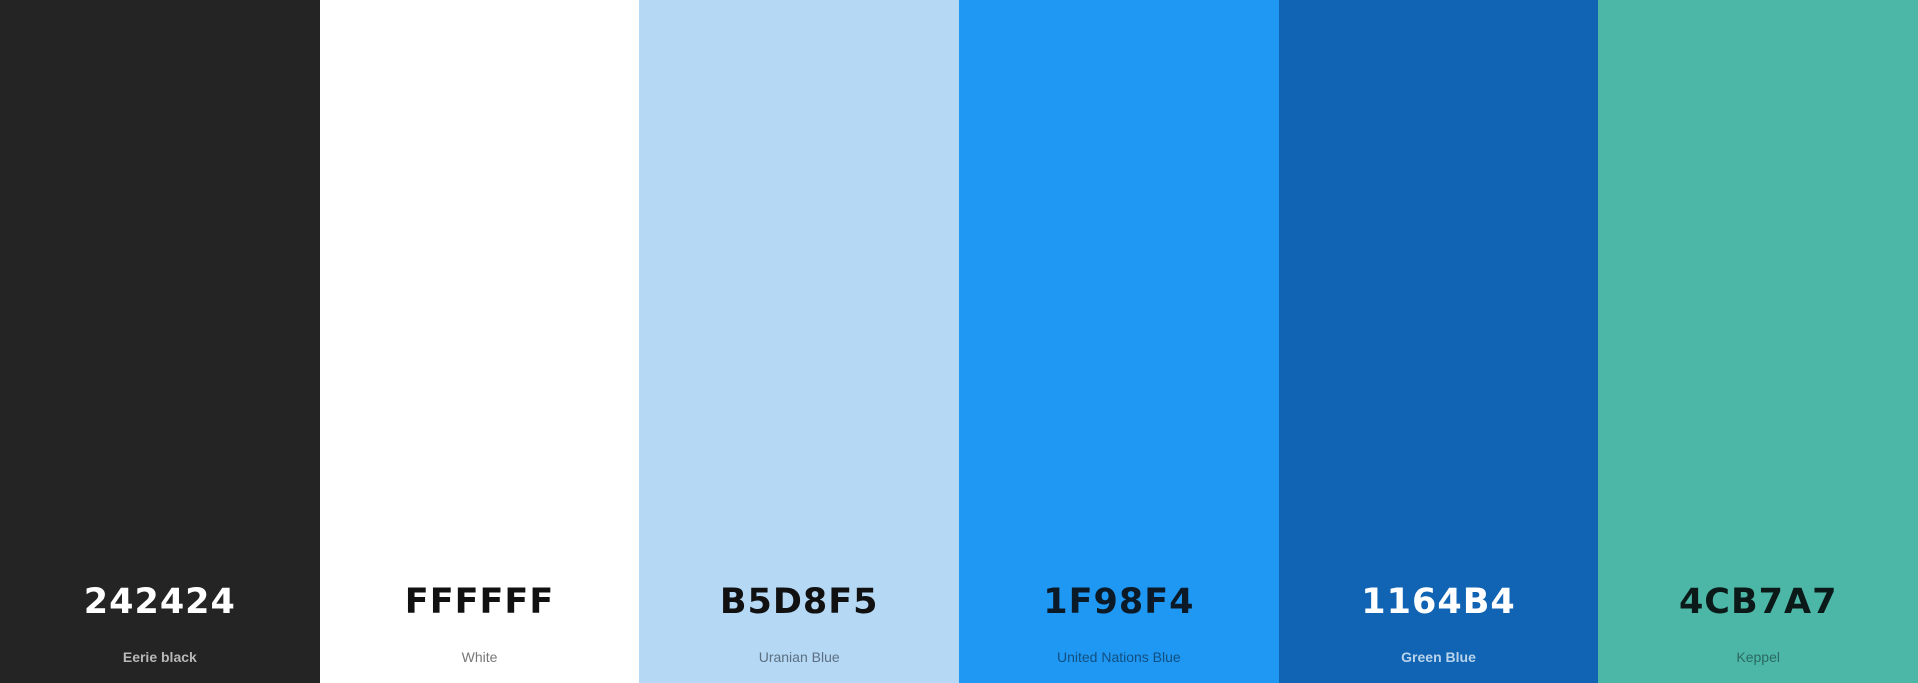 This screenshot has width=1918, height=683. Describe the element at coordinates (479, 602) in the screenshot. I see `swatch-hex-code: FFFFFF` at that location.